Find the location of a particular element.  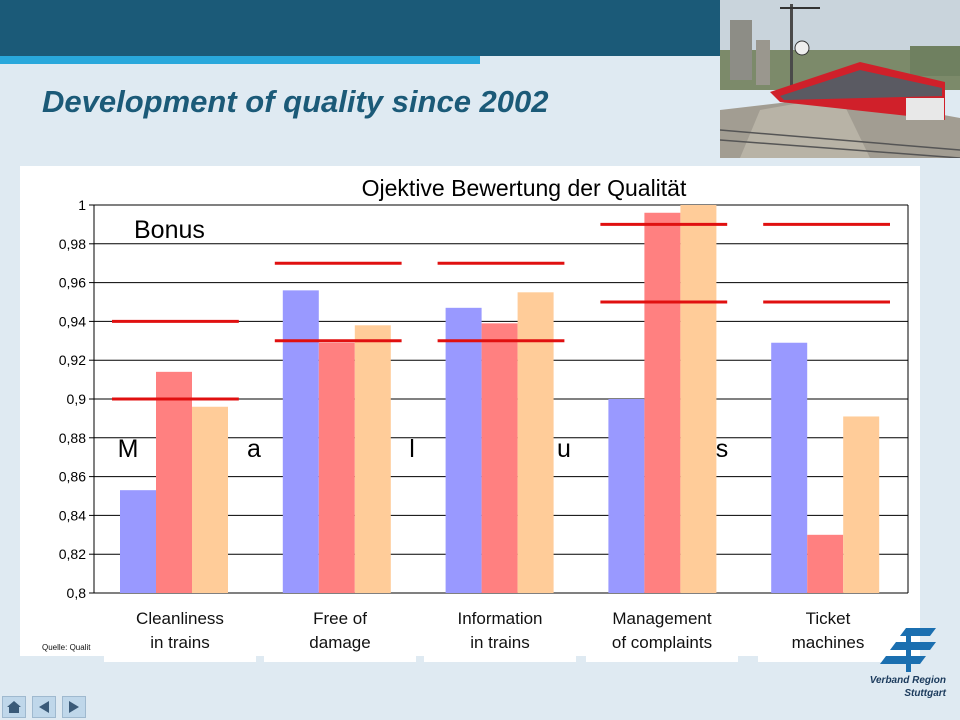

y-axis-ticks: 0,8 0,82 0,84 0,86 0,88 0,9 0,92 0,94 0,96 0,98 1 is located at coordinates (76, 399).